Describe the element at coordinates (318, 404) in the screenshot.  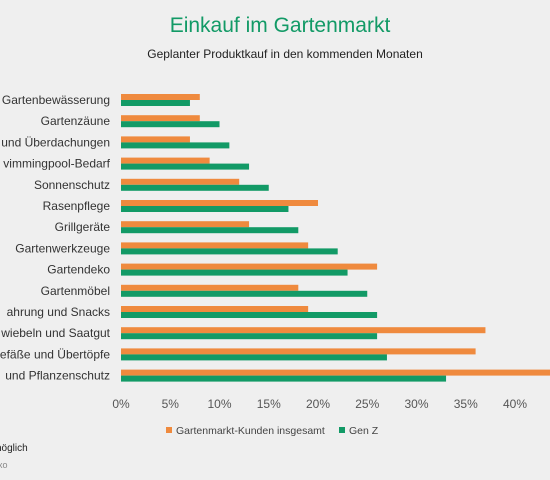
I see `x-tick-label: 20%` at that location.